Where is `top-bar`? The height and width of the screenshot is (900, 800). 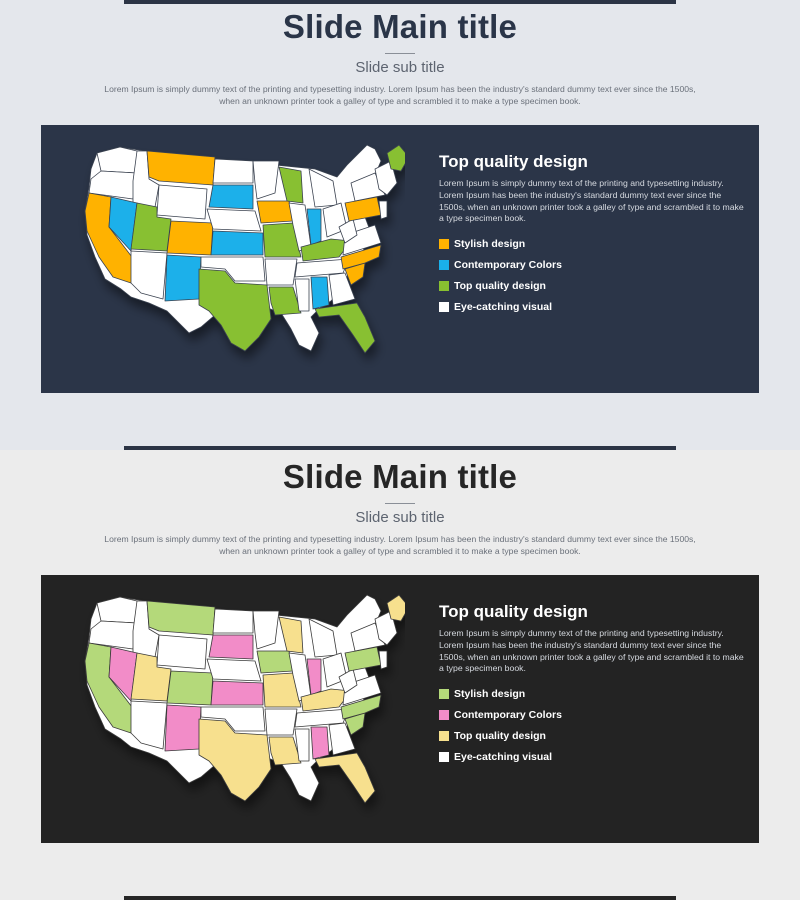
top-bar is located at coordinates (400, 2).